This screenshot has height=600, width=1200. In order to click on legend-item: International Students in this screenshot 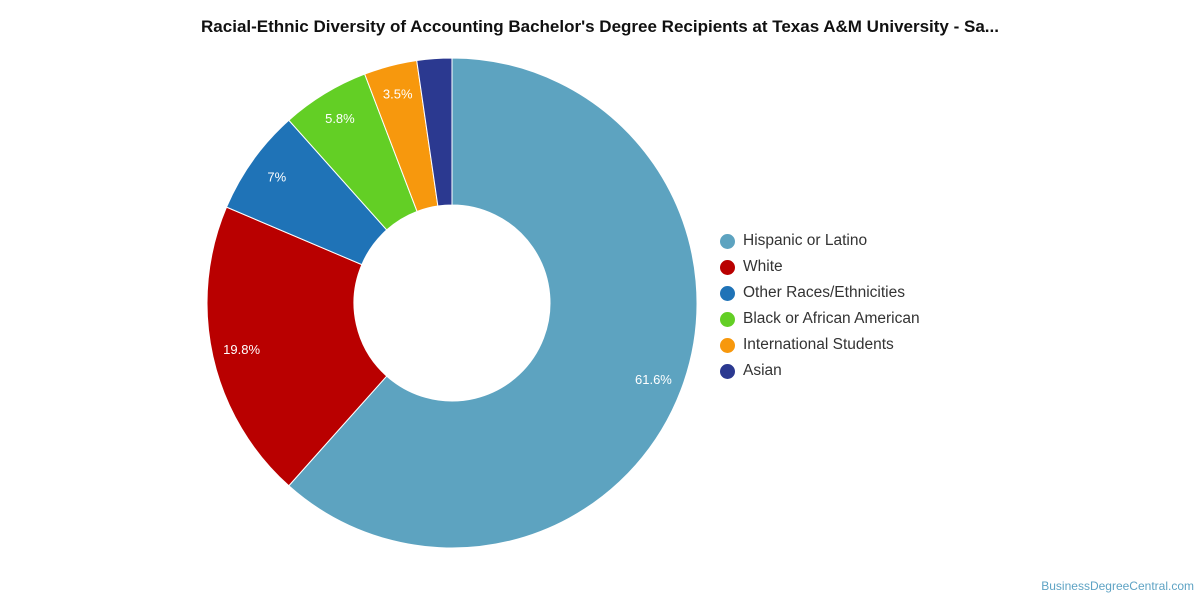, I will do `click(820, 345)`.